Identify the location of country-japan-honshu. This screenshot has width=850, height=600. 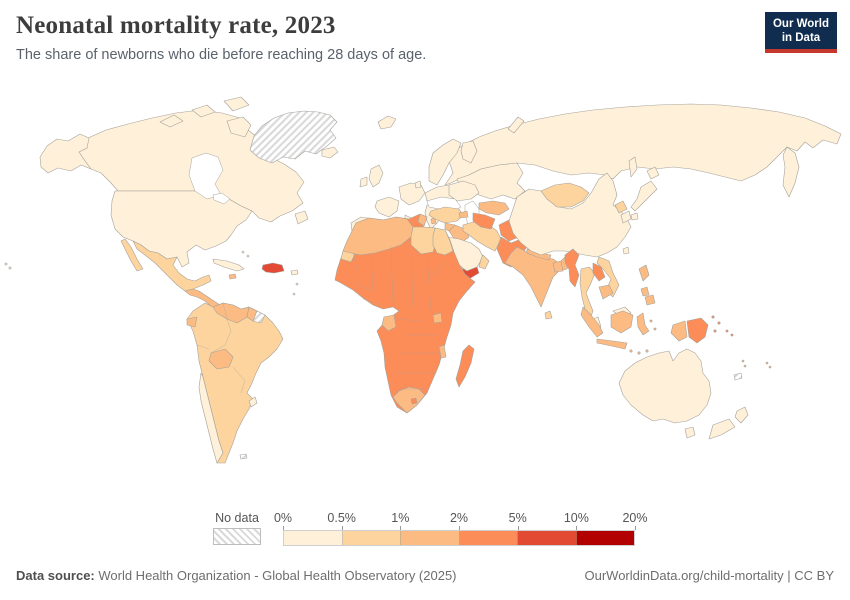
(644, 196).